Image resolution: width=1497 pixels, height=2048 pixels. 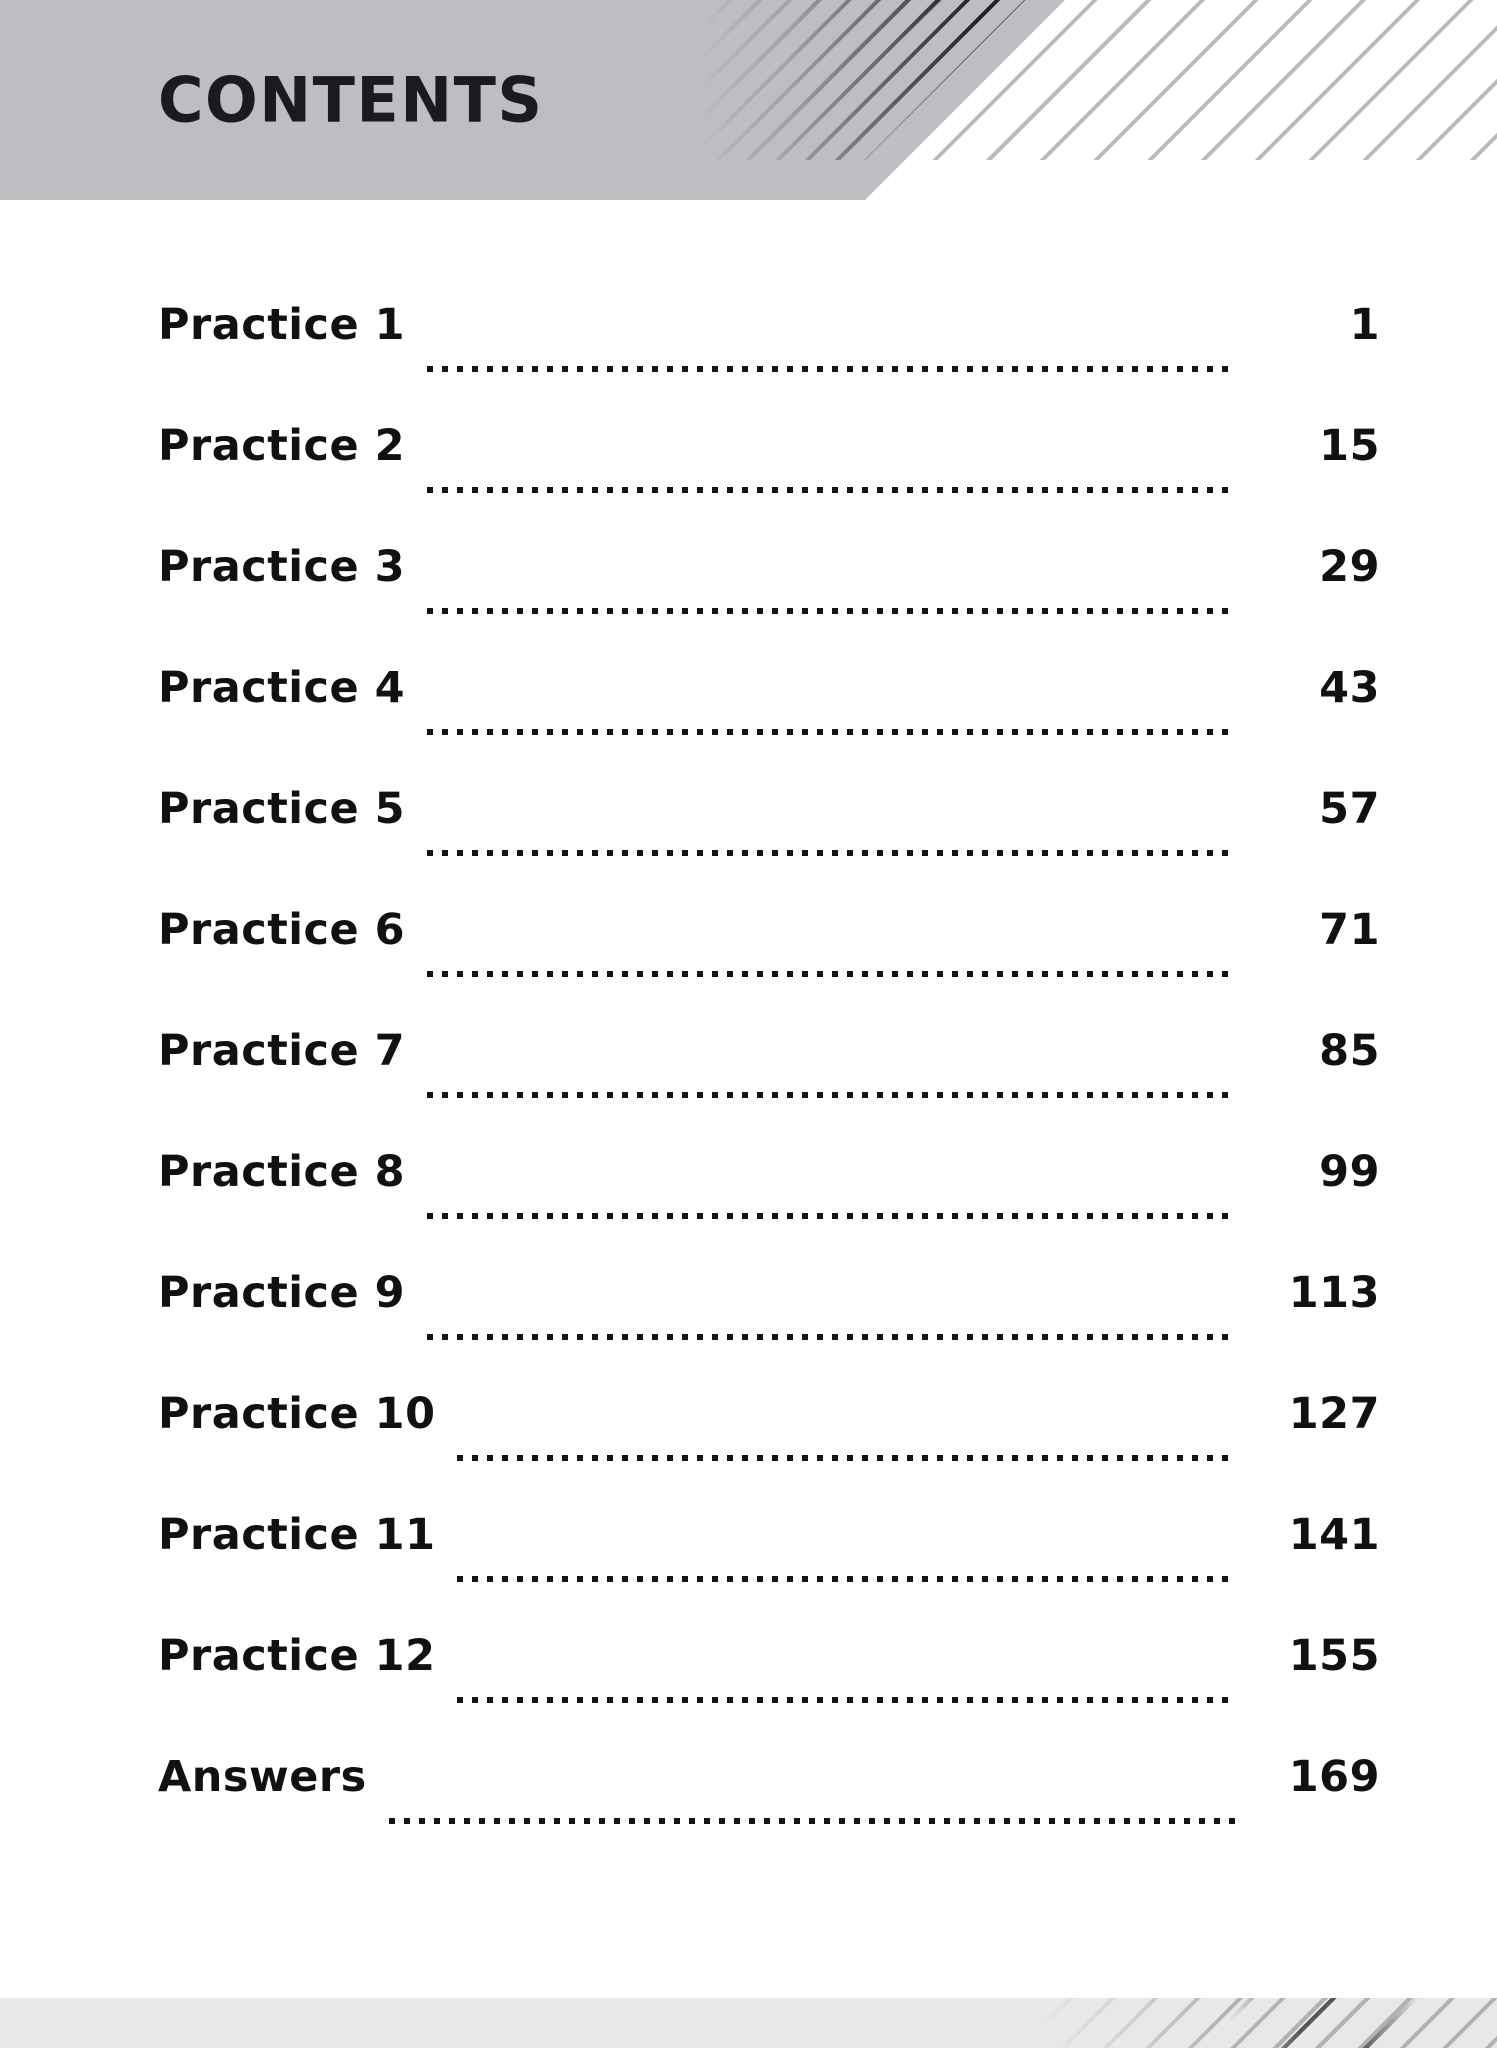 I want to click on page-header: CONTENTS, so click(x=748, y=100).